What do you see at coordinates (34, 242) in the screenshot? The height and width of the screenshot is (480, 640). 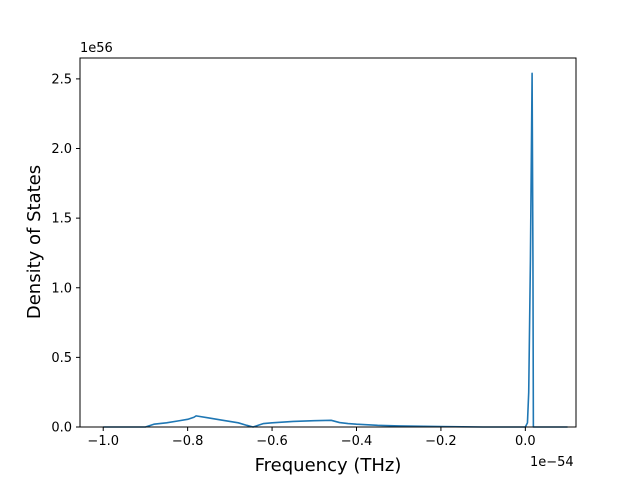 I see `y-axis-label: Density of States` at bounding box center [34, 242].